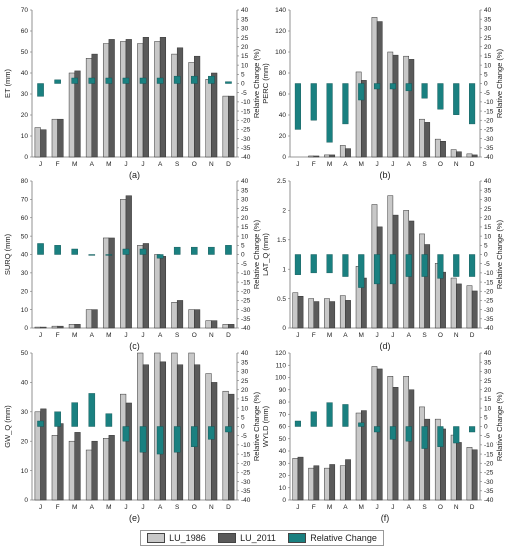 This screenshot has height=550, width=522. I want to click on x-tick-label: F, so click(314, 335).